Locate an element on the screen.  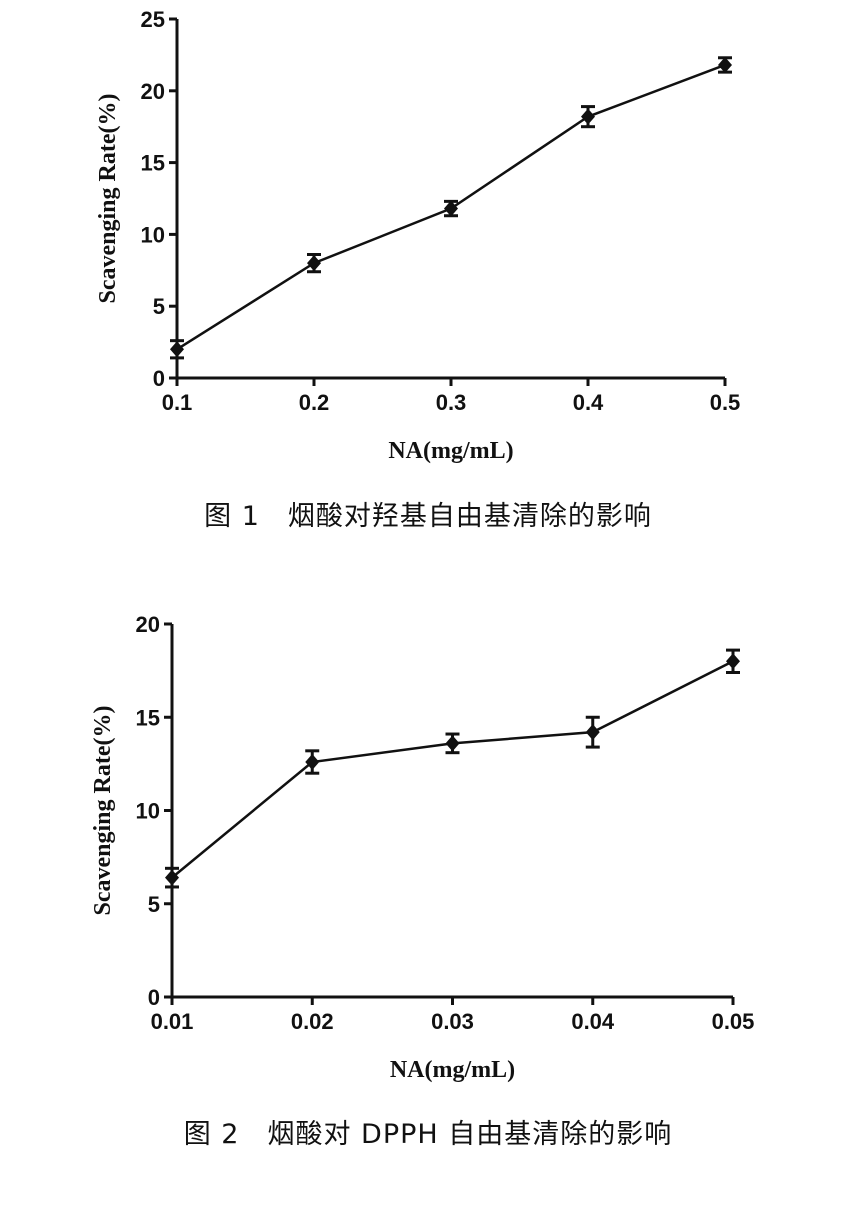
series-line is located at coordinates (452, 769).